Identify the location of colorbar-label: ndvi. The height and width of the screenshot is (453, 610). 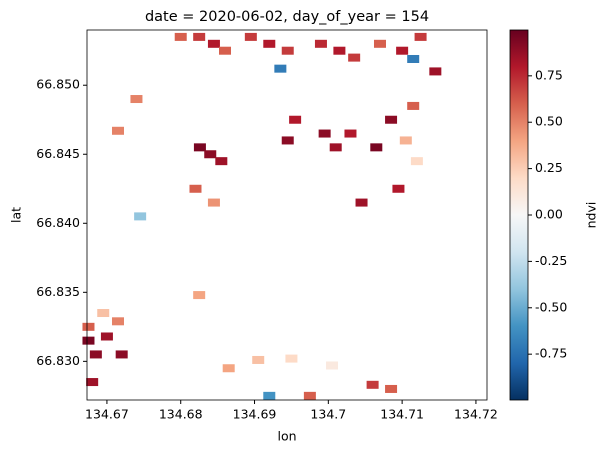
(591, 215).